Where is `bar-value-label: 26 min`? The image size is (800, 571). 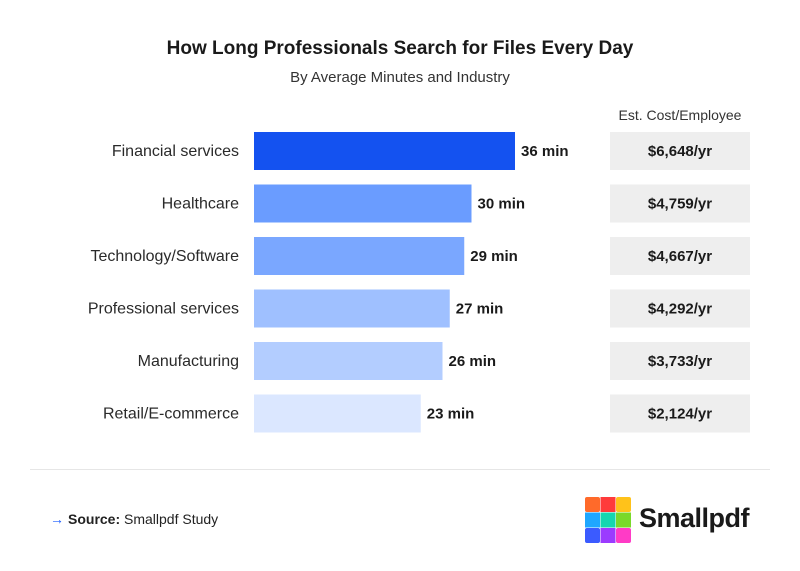 bar-value-label: 26 min is located at coordinates (473, 361).